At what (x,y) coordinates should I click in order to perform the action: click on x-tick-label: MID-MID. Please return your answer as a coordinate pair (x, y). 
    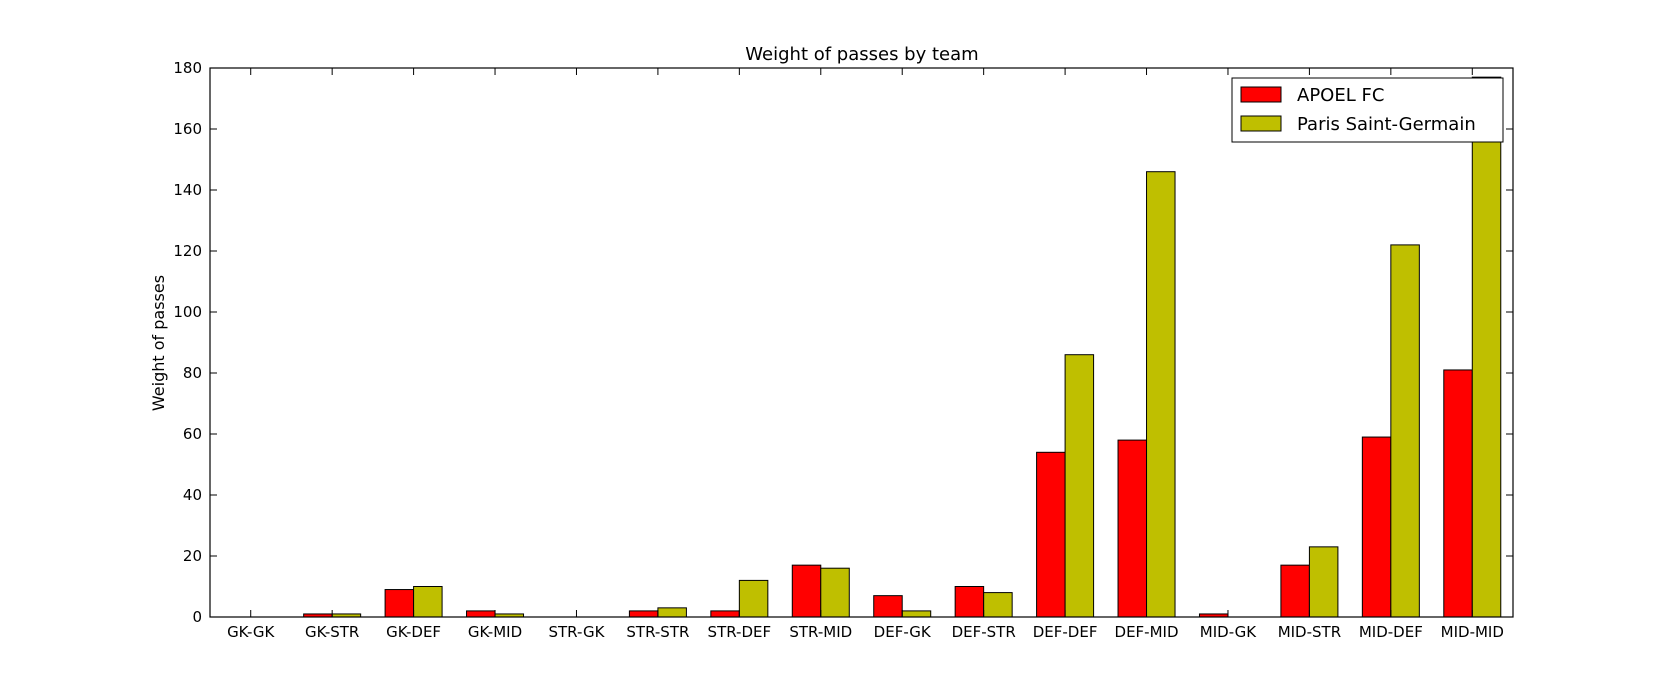
    Looking at the image, I should click on (1472, 632).